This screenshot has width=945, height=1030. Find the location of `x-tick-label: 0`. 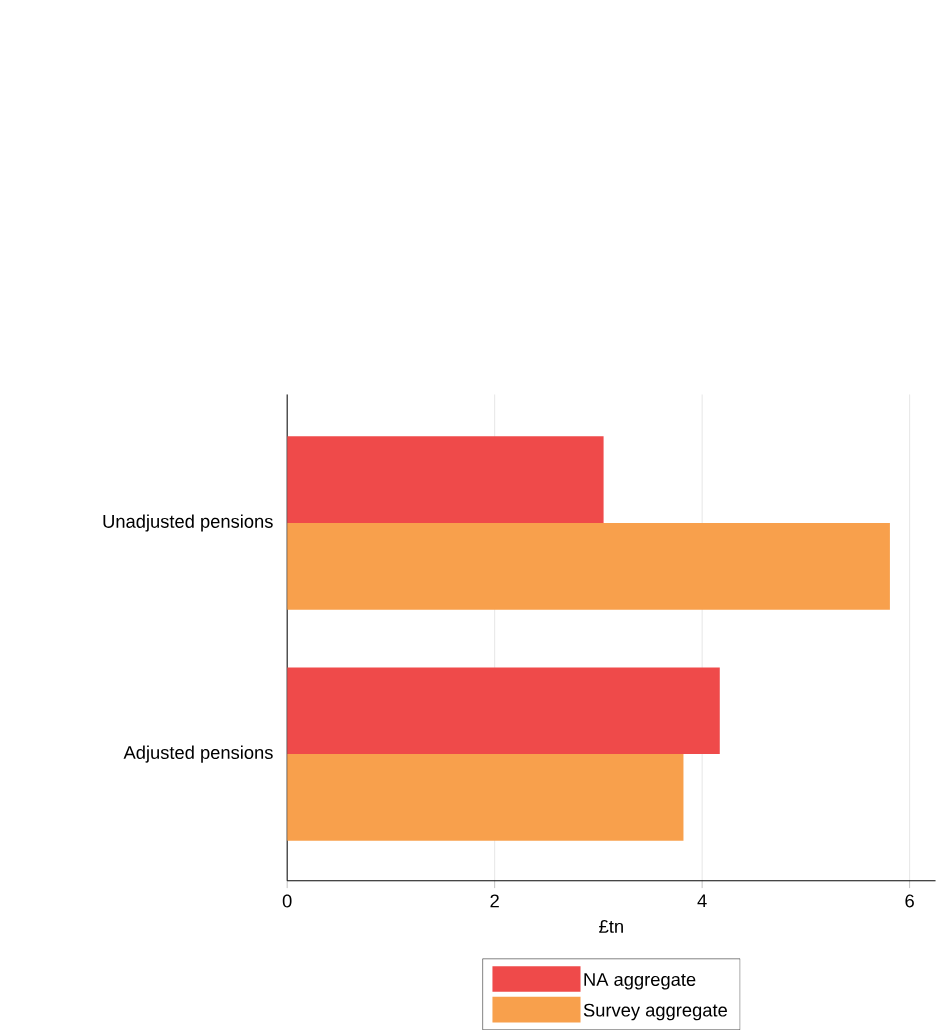

x-tick-label: 0 is located at coordinates (287, 901).